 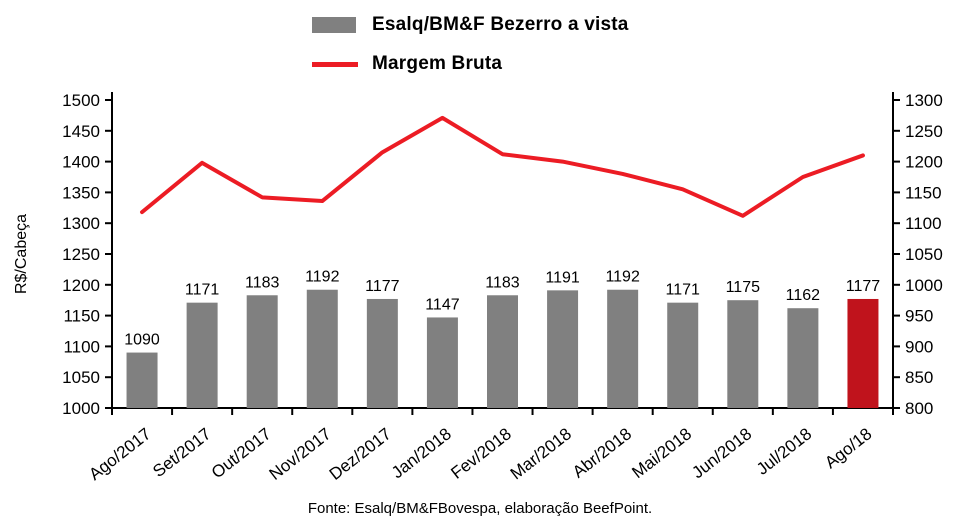 I want to click on bar-Jul/2018, so click(x=803, y=358).